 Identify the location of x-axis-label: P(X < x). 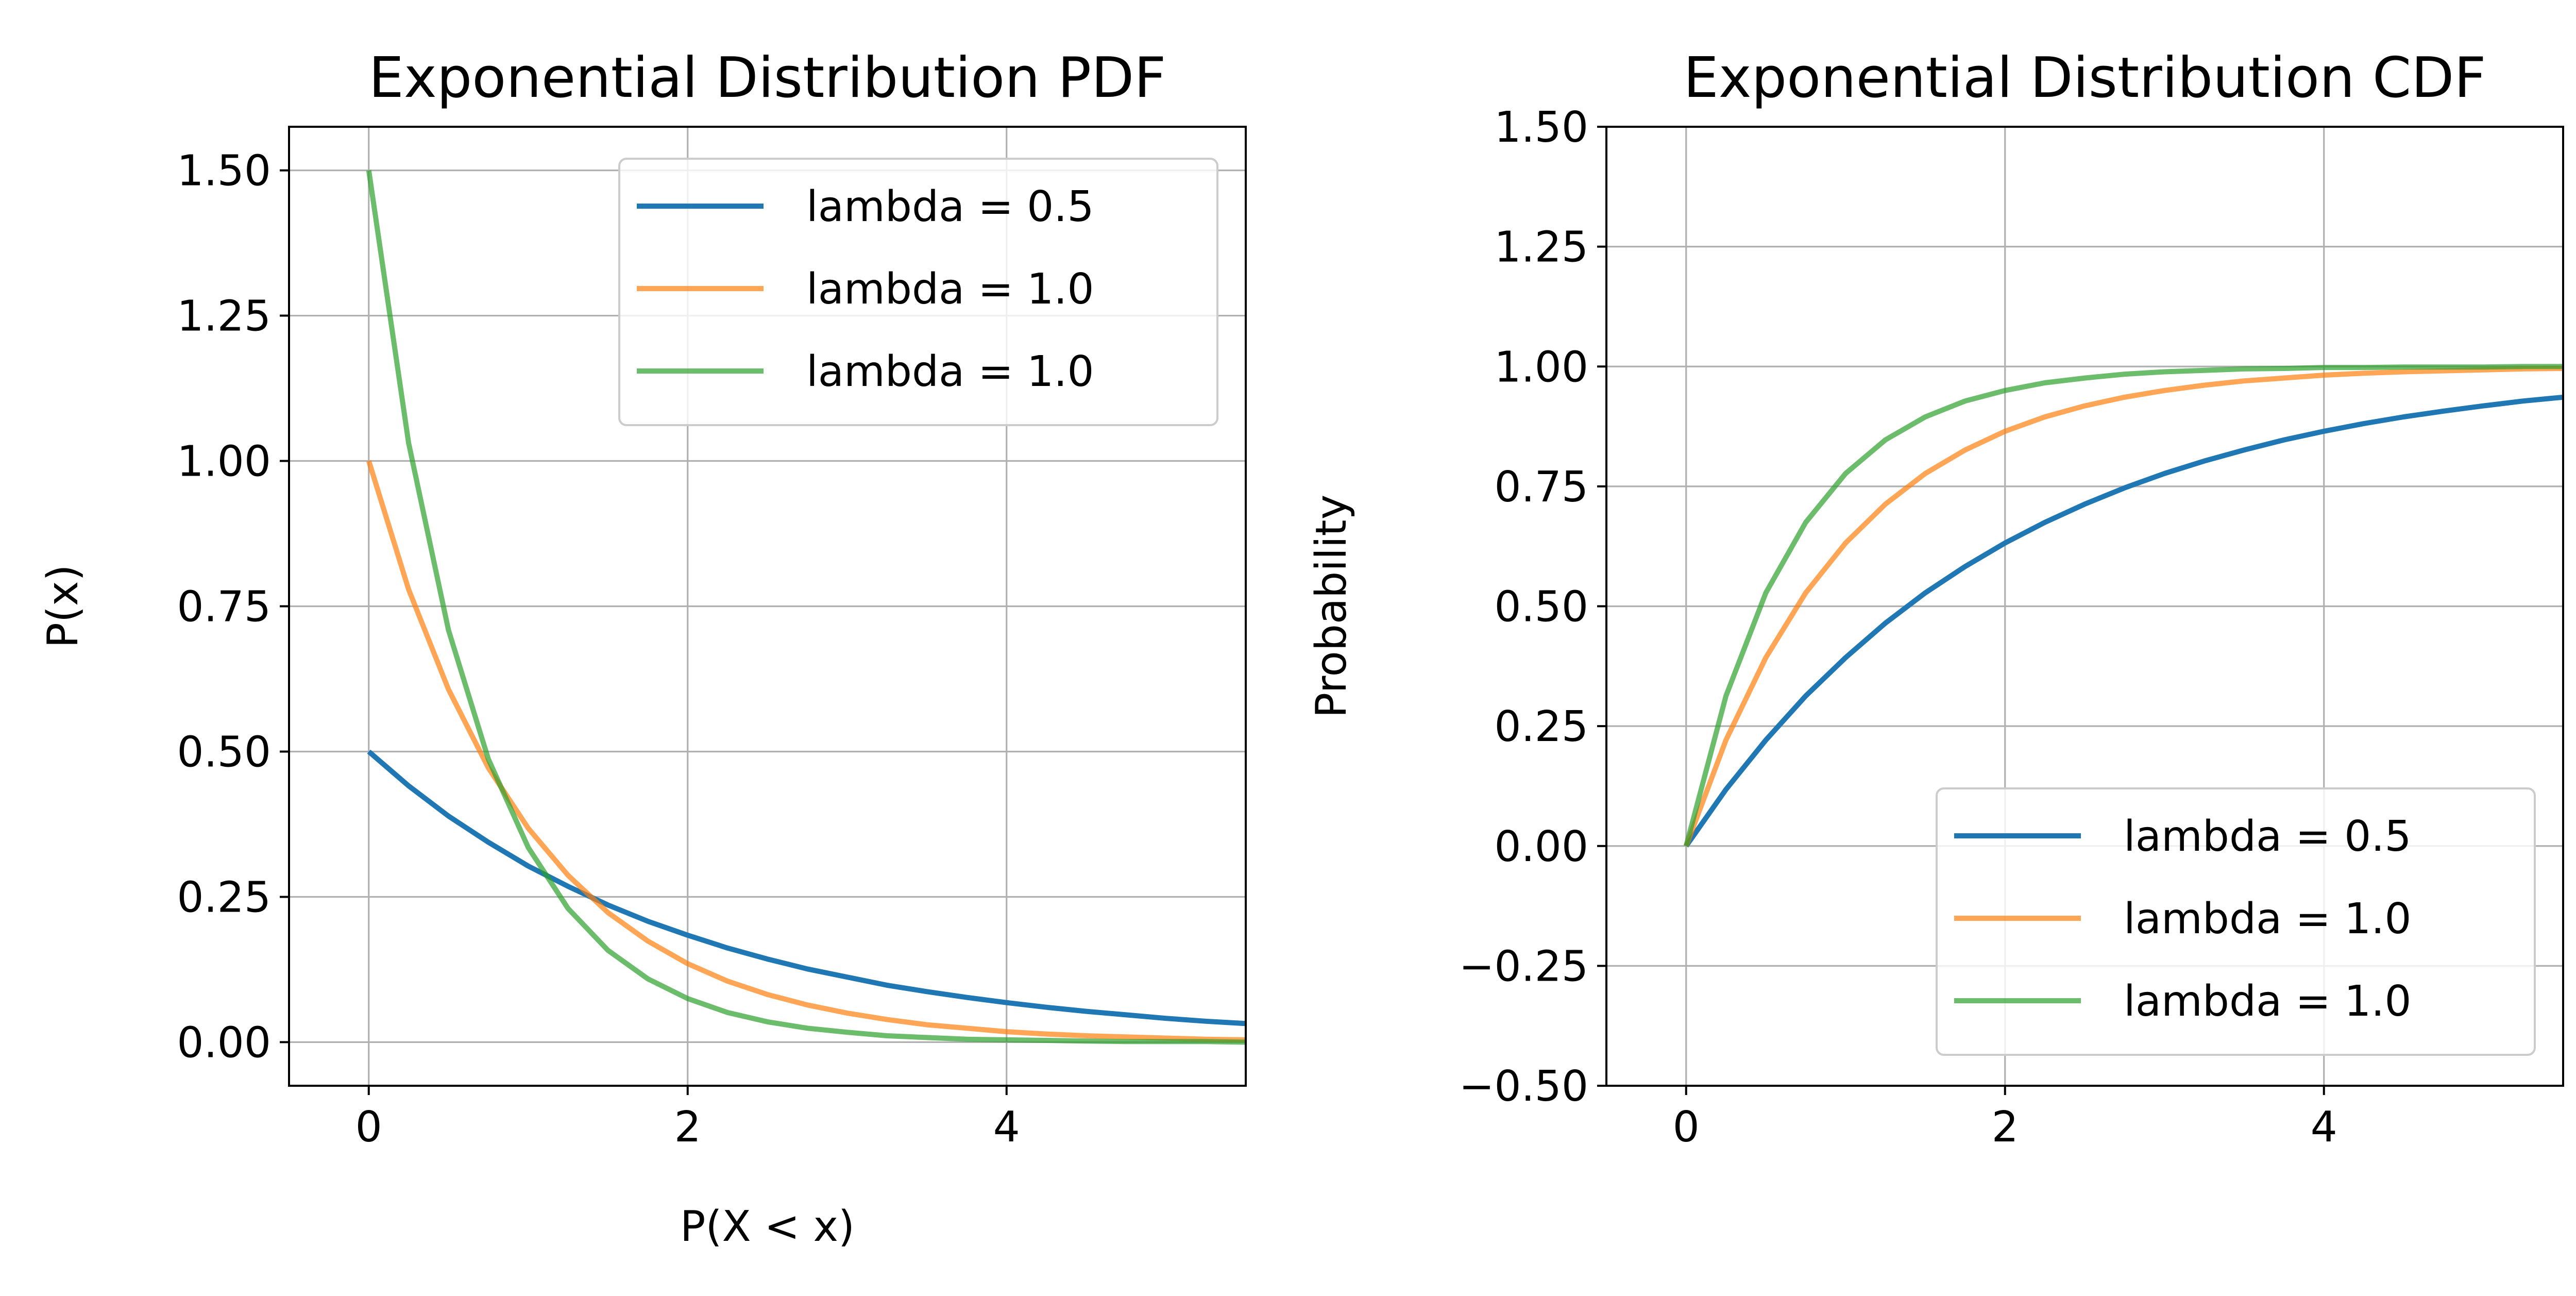
(767, 1227).